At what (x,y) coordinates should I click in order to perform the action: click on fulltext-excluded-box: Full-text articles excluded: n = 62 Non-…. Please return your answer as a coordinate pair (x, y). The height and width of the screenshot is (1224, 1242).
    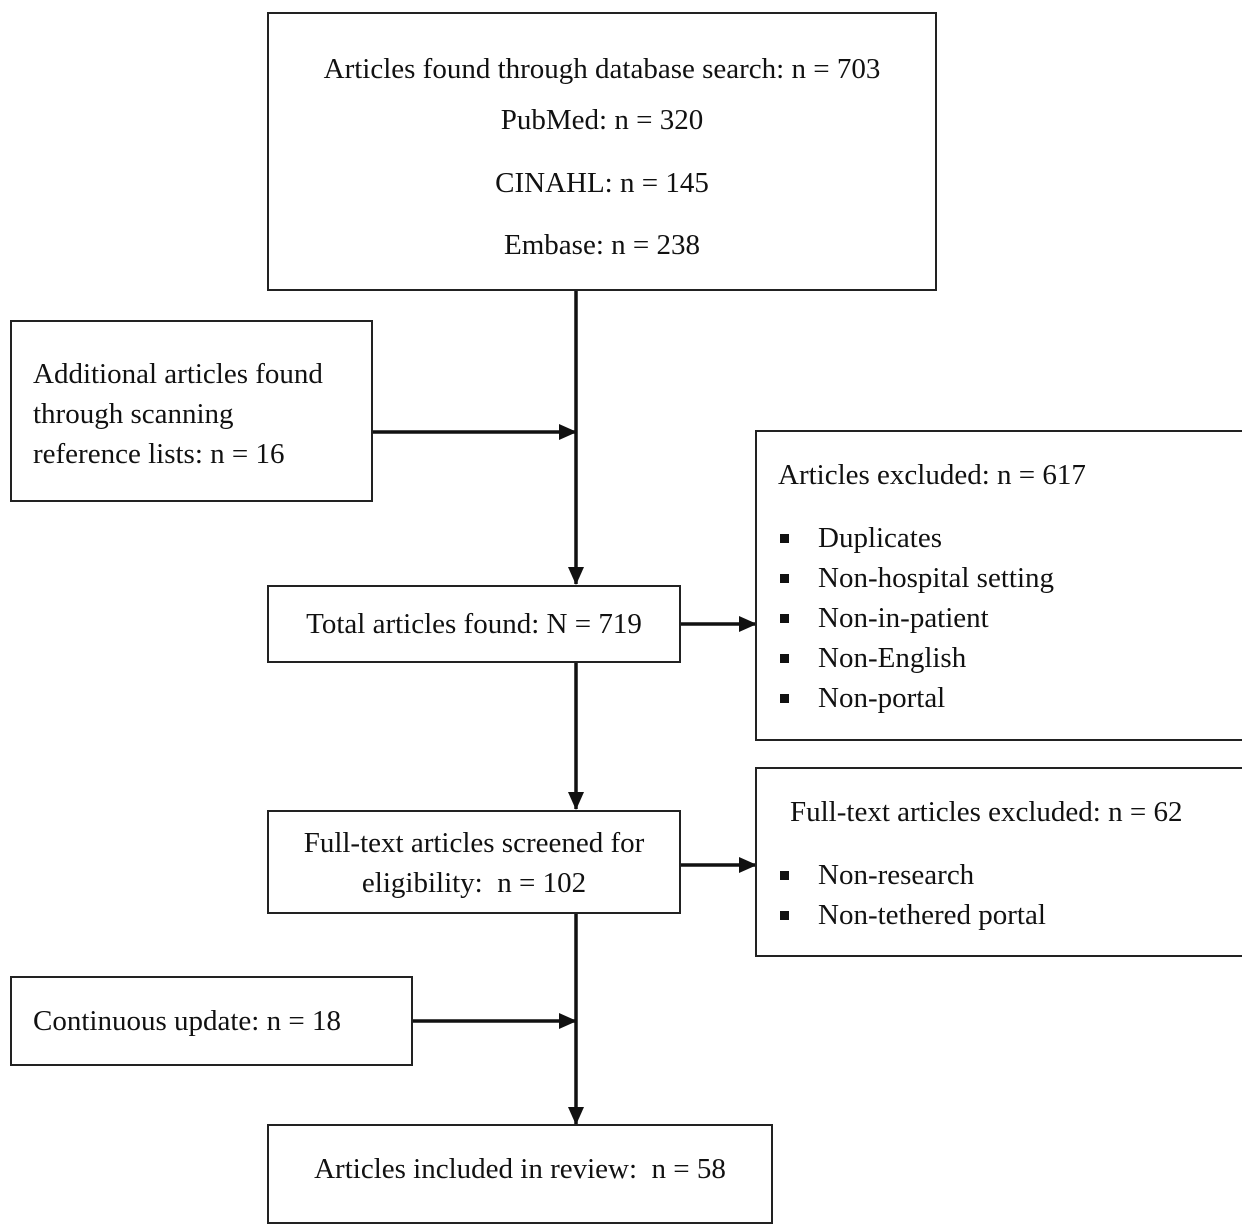
    Looking at the image, I should click on (998, 862).